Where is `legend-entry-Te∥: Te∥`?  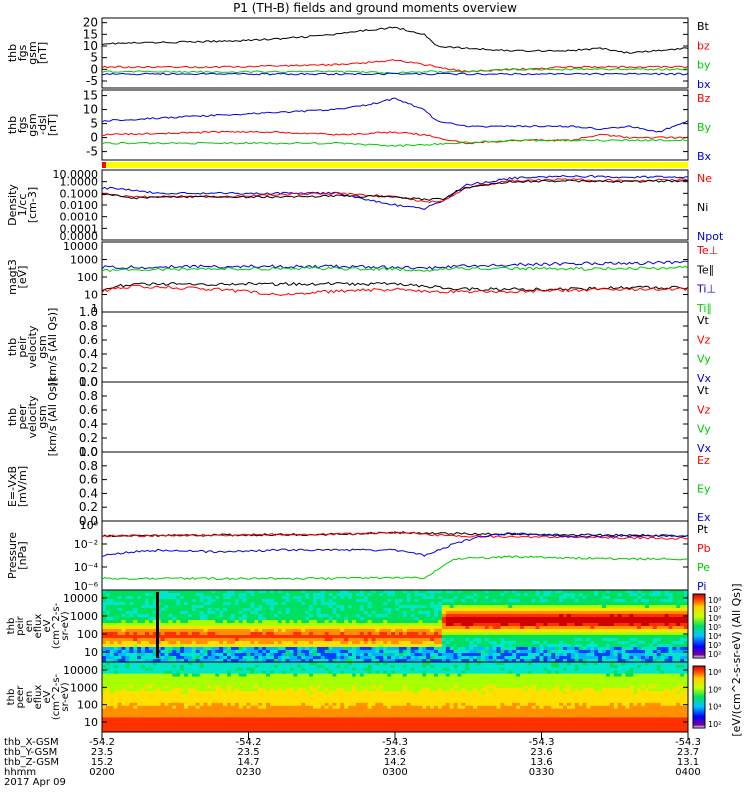
legend-entry-Te∥: Te∥ is located at coordinates (705, 269).